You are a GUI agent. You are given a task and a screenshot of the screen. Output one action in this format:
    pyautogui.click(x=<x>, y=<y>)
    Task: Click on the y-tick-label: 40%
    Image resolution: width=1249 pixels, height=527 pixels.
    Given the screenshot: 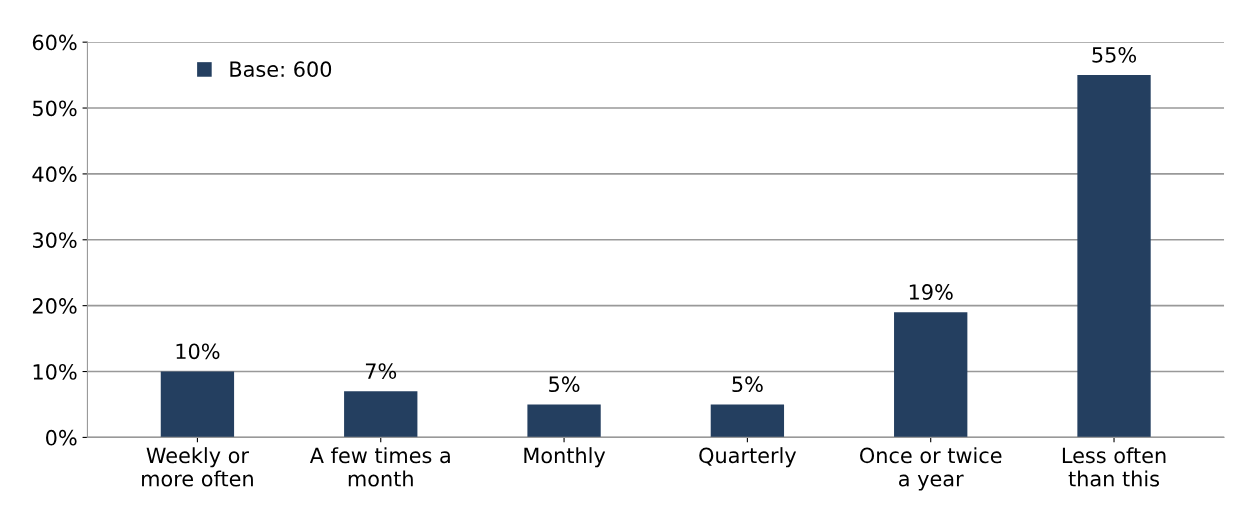 What is the action you would take?
    pyautogui.click(x=54, y=174)
    